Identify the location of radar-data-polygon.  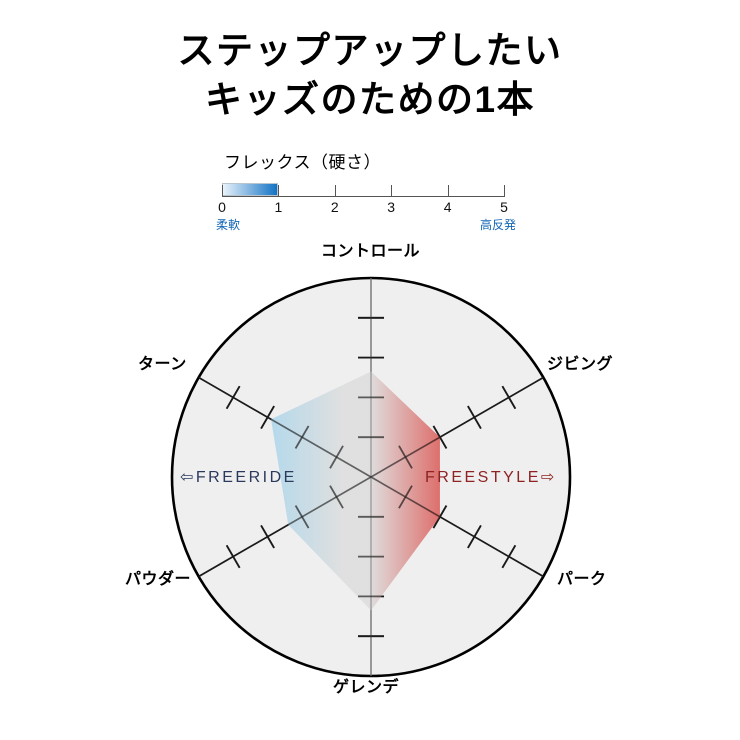
(355, 491).